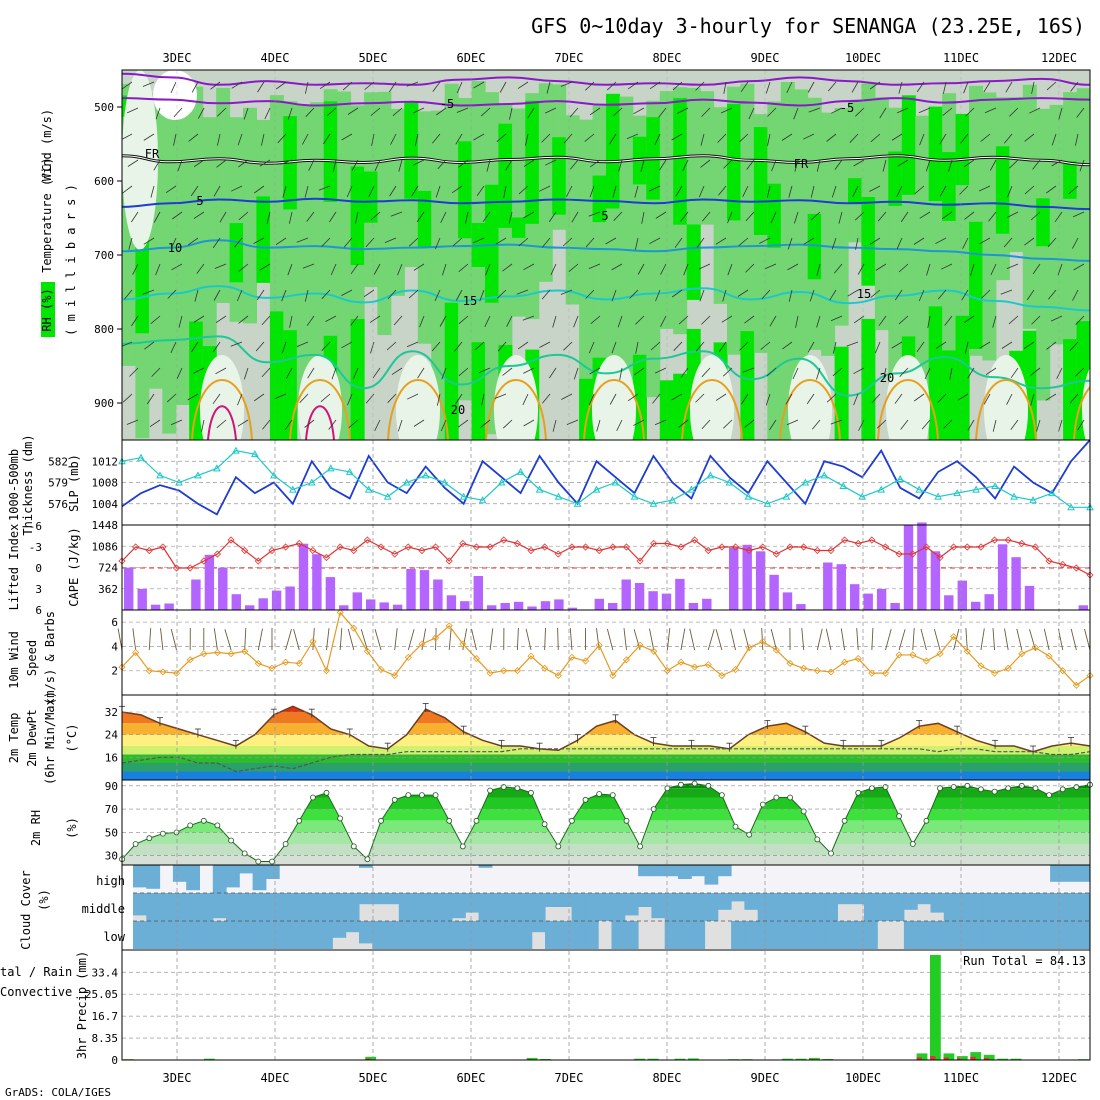 The width and height of the screenshot is (1100, 1100). I want to click on thickness-point, so click(236, 450).